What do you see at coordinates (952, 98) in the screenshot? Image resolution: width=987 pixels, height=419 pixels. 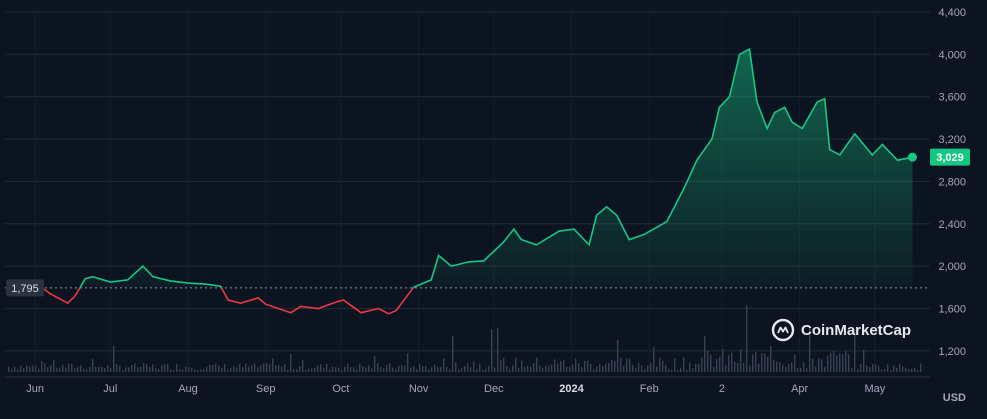 I see `y-tick-label: 3,600` at bounding box center [952, 98].